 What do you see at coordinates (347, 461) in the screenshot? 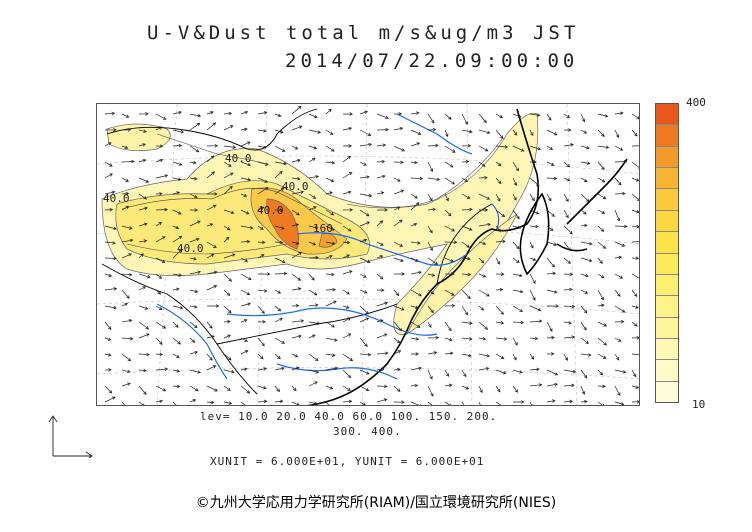
I see `vector-units: XUNIT = 6.000E+01, YUNIT = 6.000E+01` at bounding box center [347, 461].